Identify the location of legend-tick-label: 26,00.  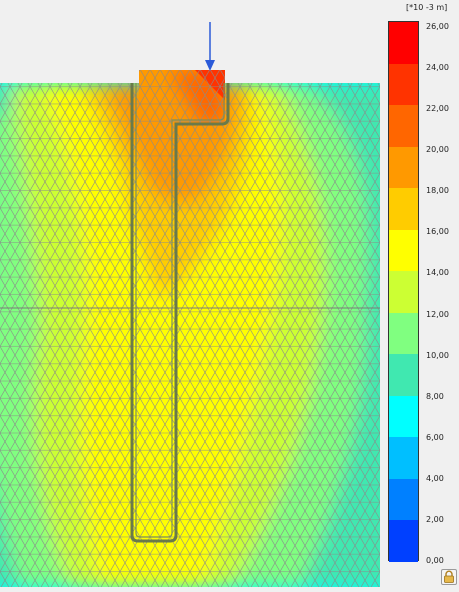
(437, 26).